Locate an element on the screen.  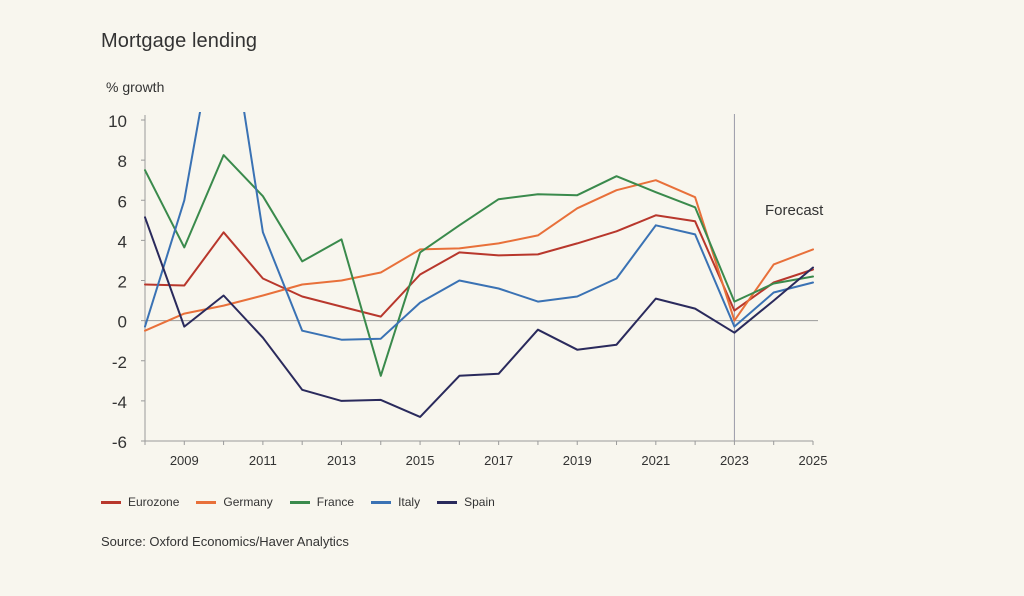
y-tick-label: 4 is located at coordinates (122, 241).